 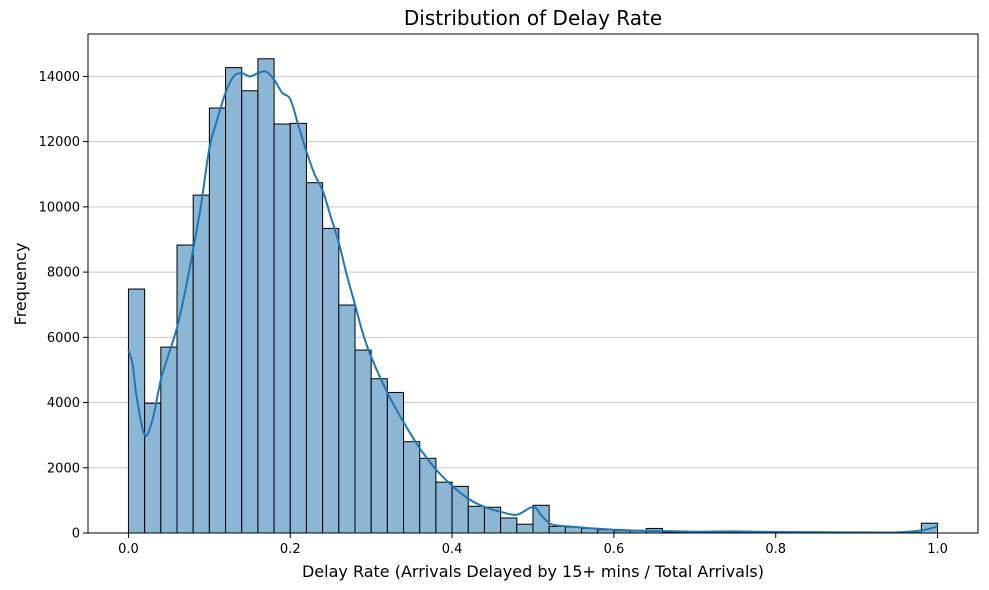 What do you see at coordinates (20, 284) in the screenshot?
I see `y-axis-title: Frequency` at bounding box center [20, 284].